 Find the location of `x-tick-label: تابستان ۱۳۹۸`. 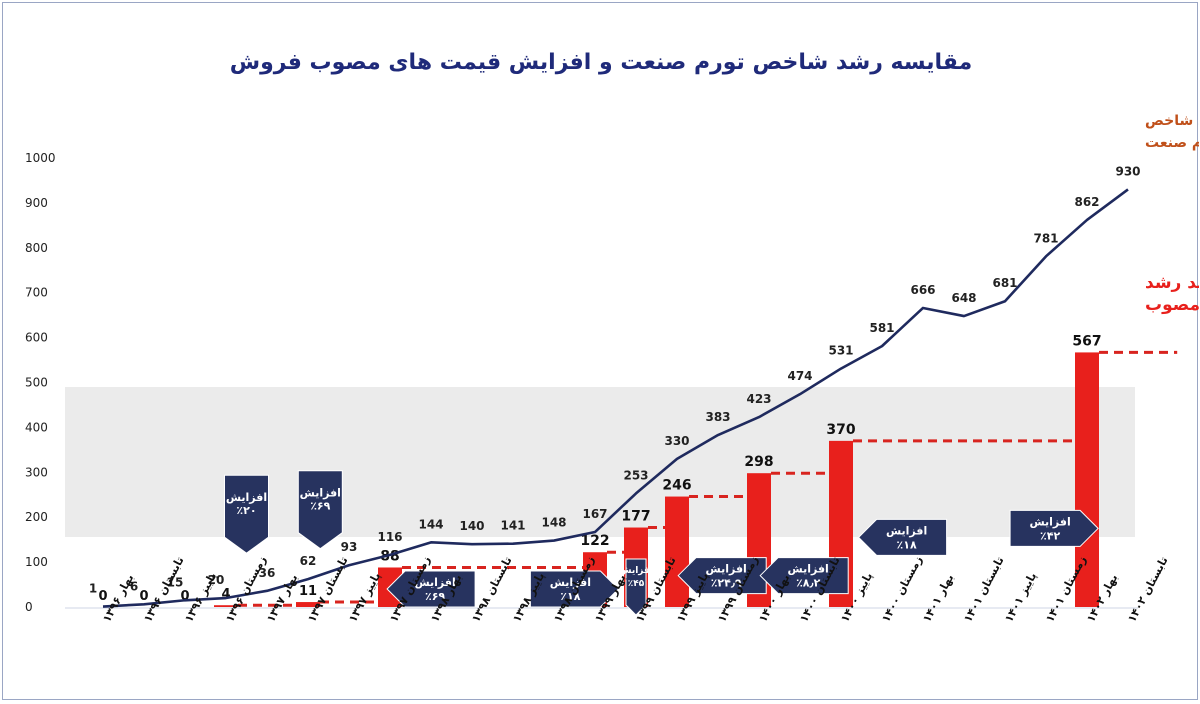

x-tick-label: تابستان ۱۳۹۸ is located at coordinates (491, 589).